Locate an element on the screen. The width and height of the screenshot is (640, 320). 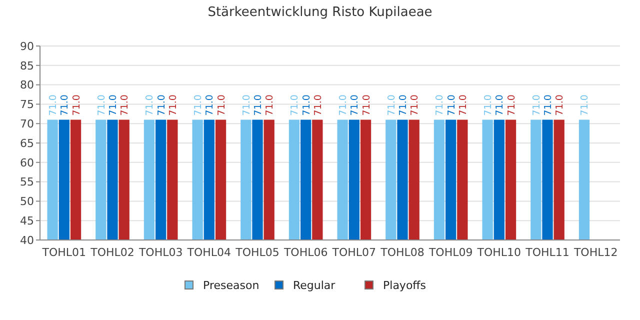
y-tick-label: 90 is located at coordinates (27, 46).